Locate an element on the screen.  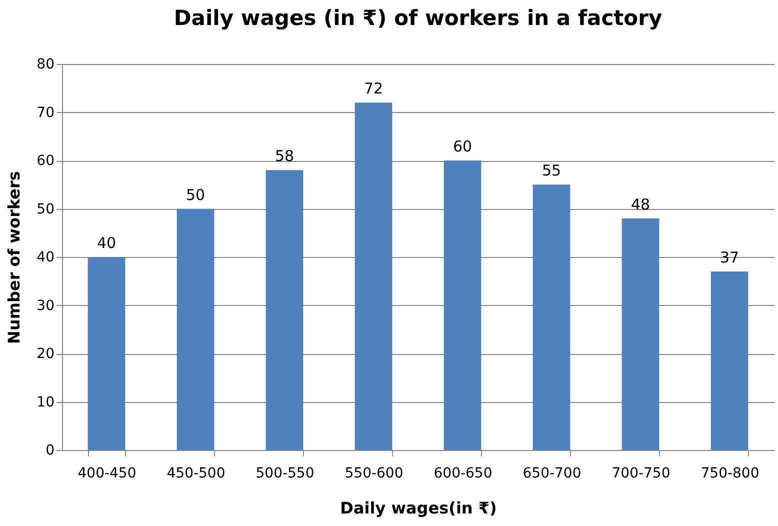
data-label: 37 is located at coordinates (730, 257).